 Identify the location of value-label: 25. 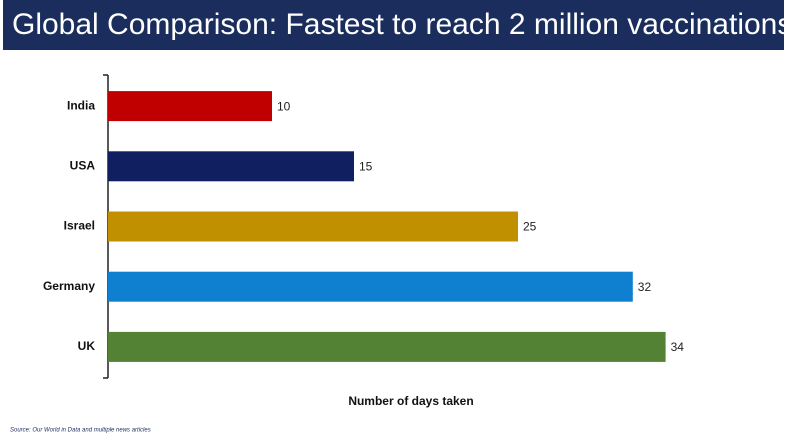
(530, 227).